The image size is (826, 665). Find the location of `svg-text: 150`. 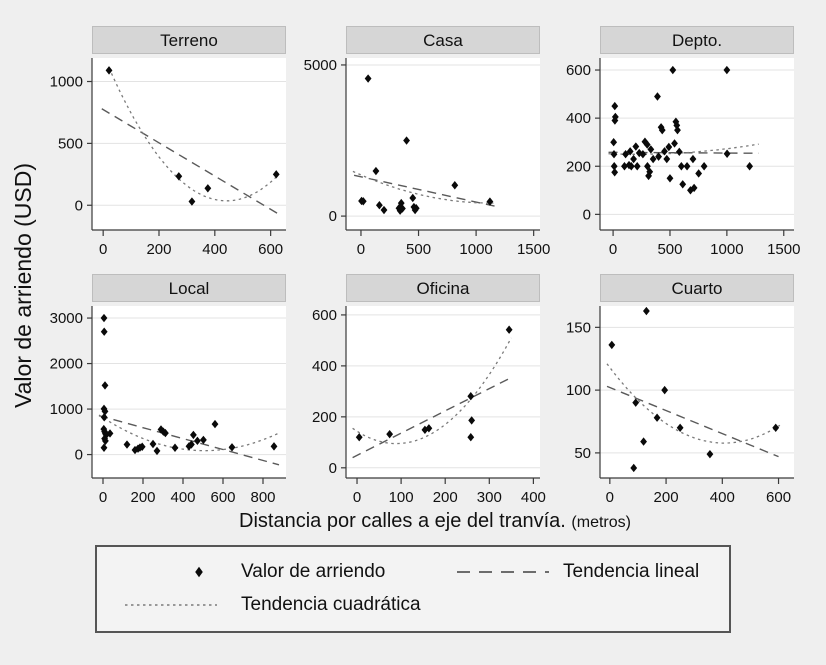

svg-text: 150 is located at coordinates (578, 327).